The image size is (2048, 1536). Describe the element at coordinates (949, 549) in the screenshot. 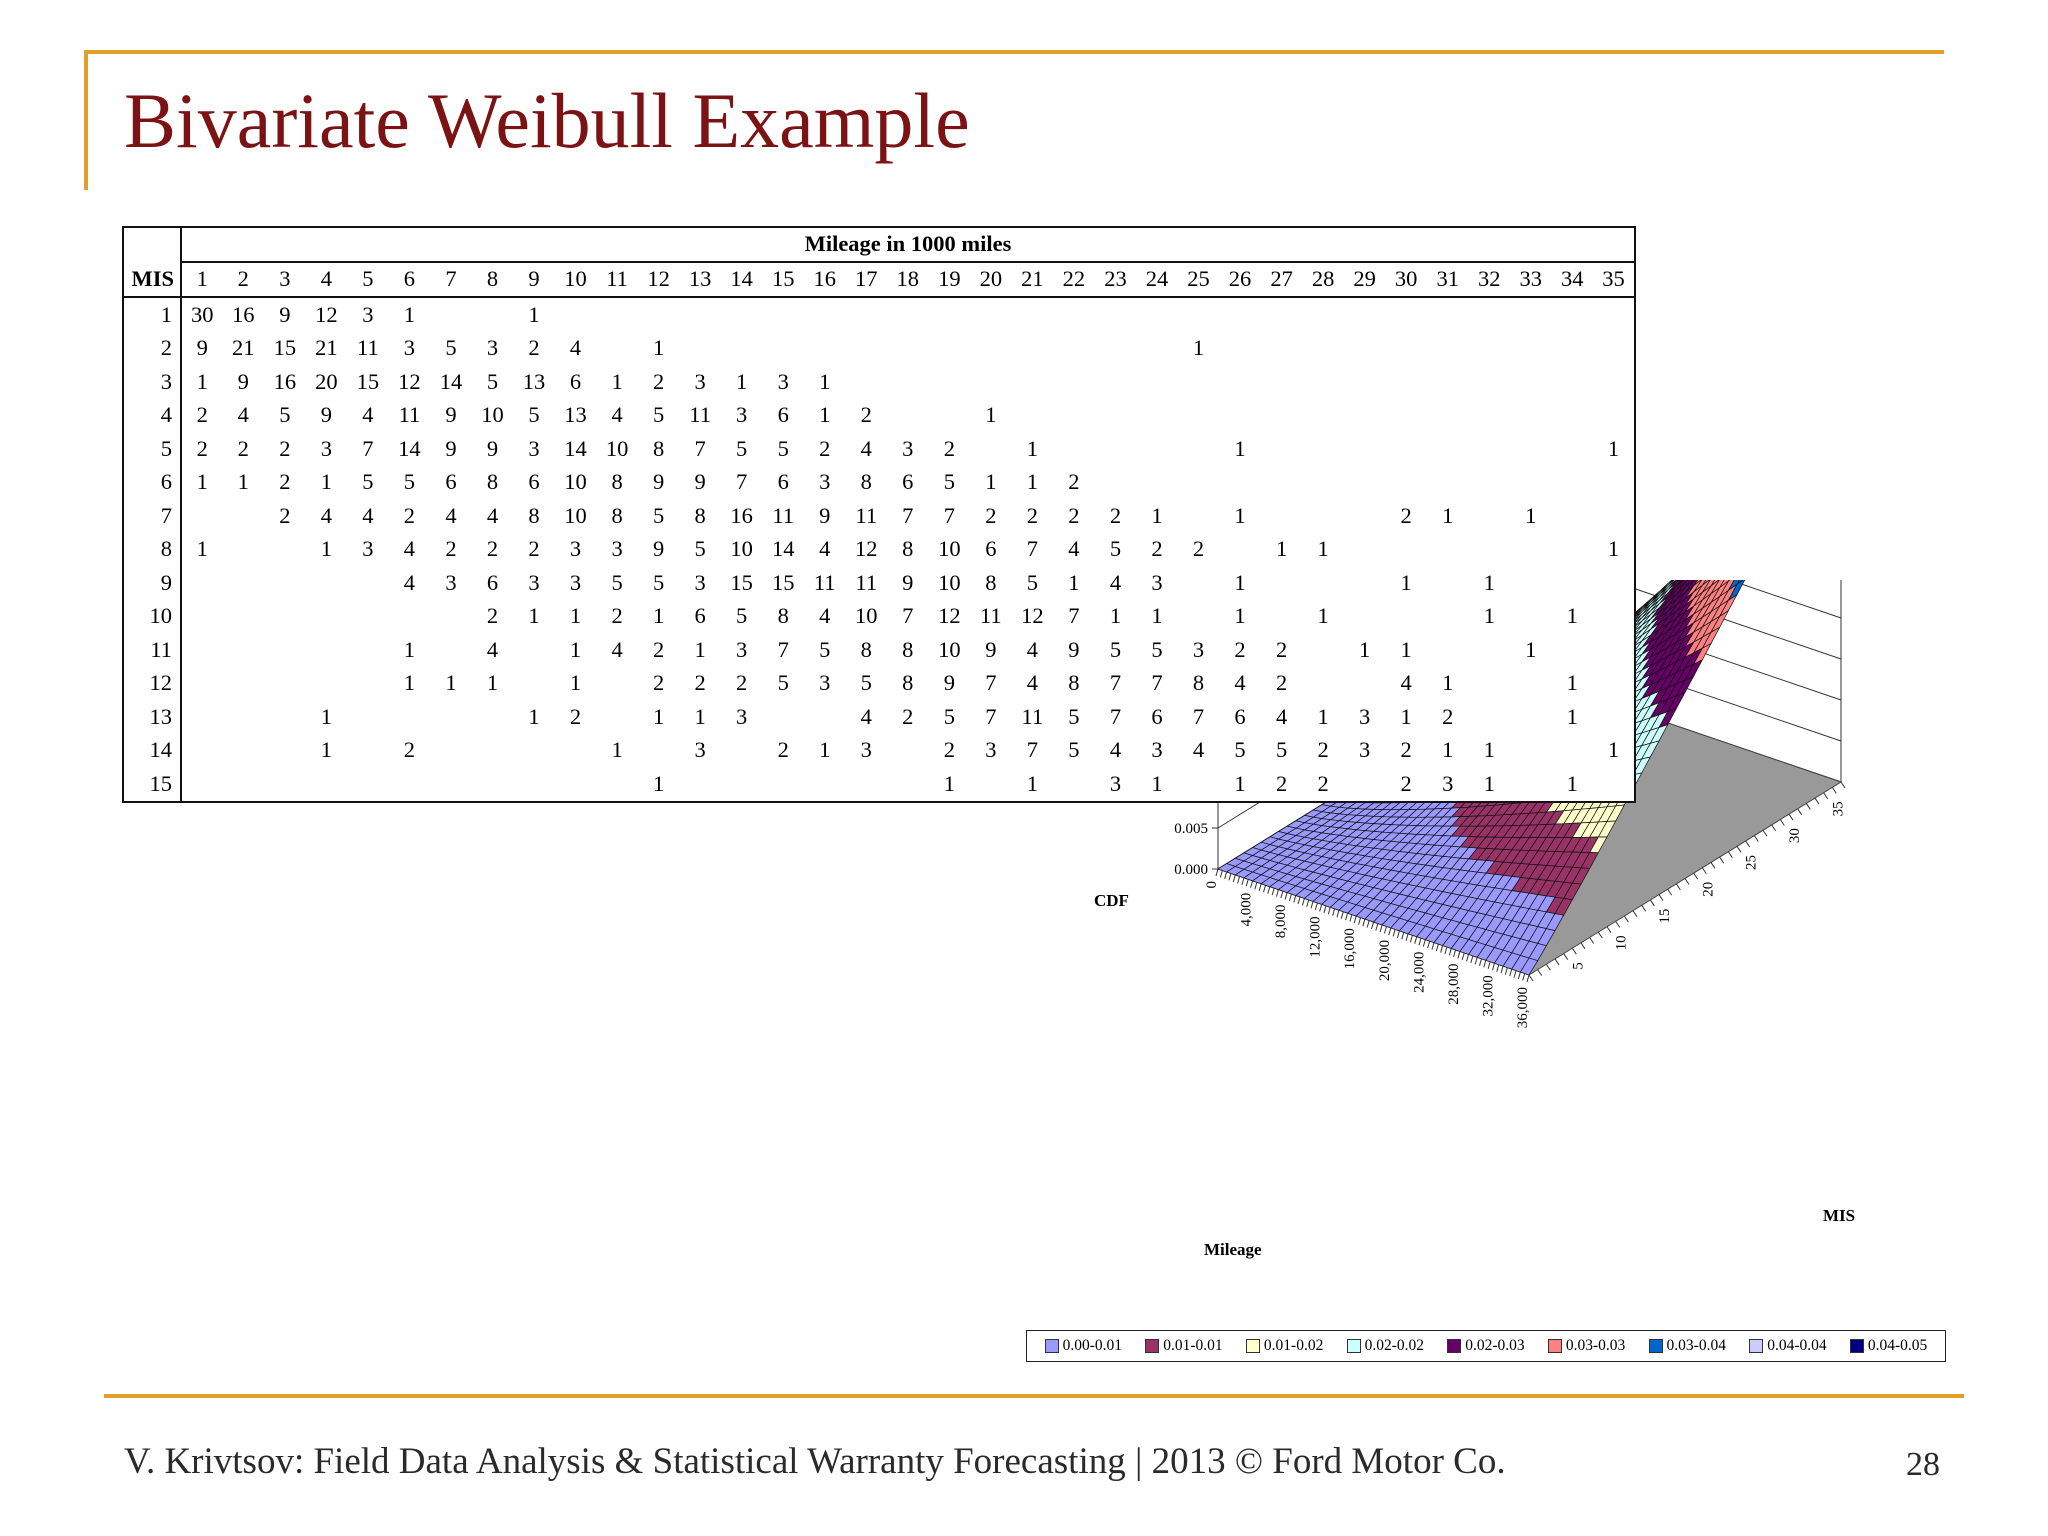

I see `table-cell: 10` at that location.